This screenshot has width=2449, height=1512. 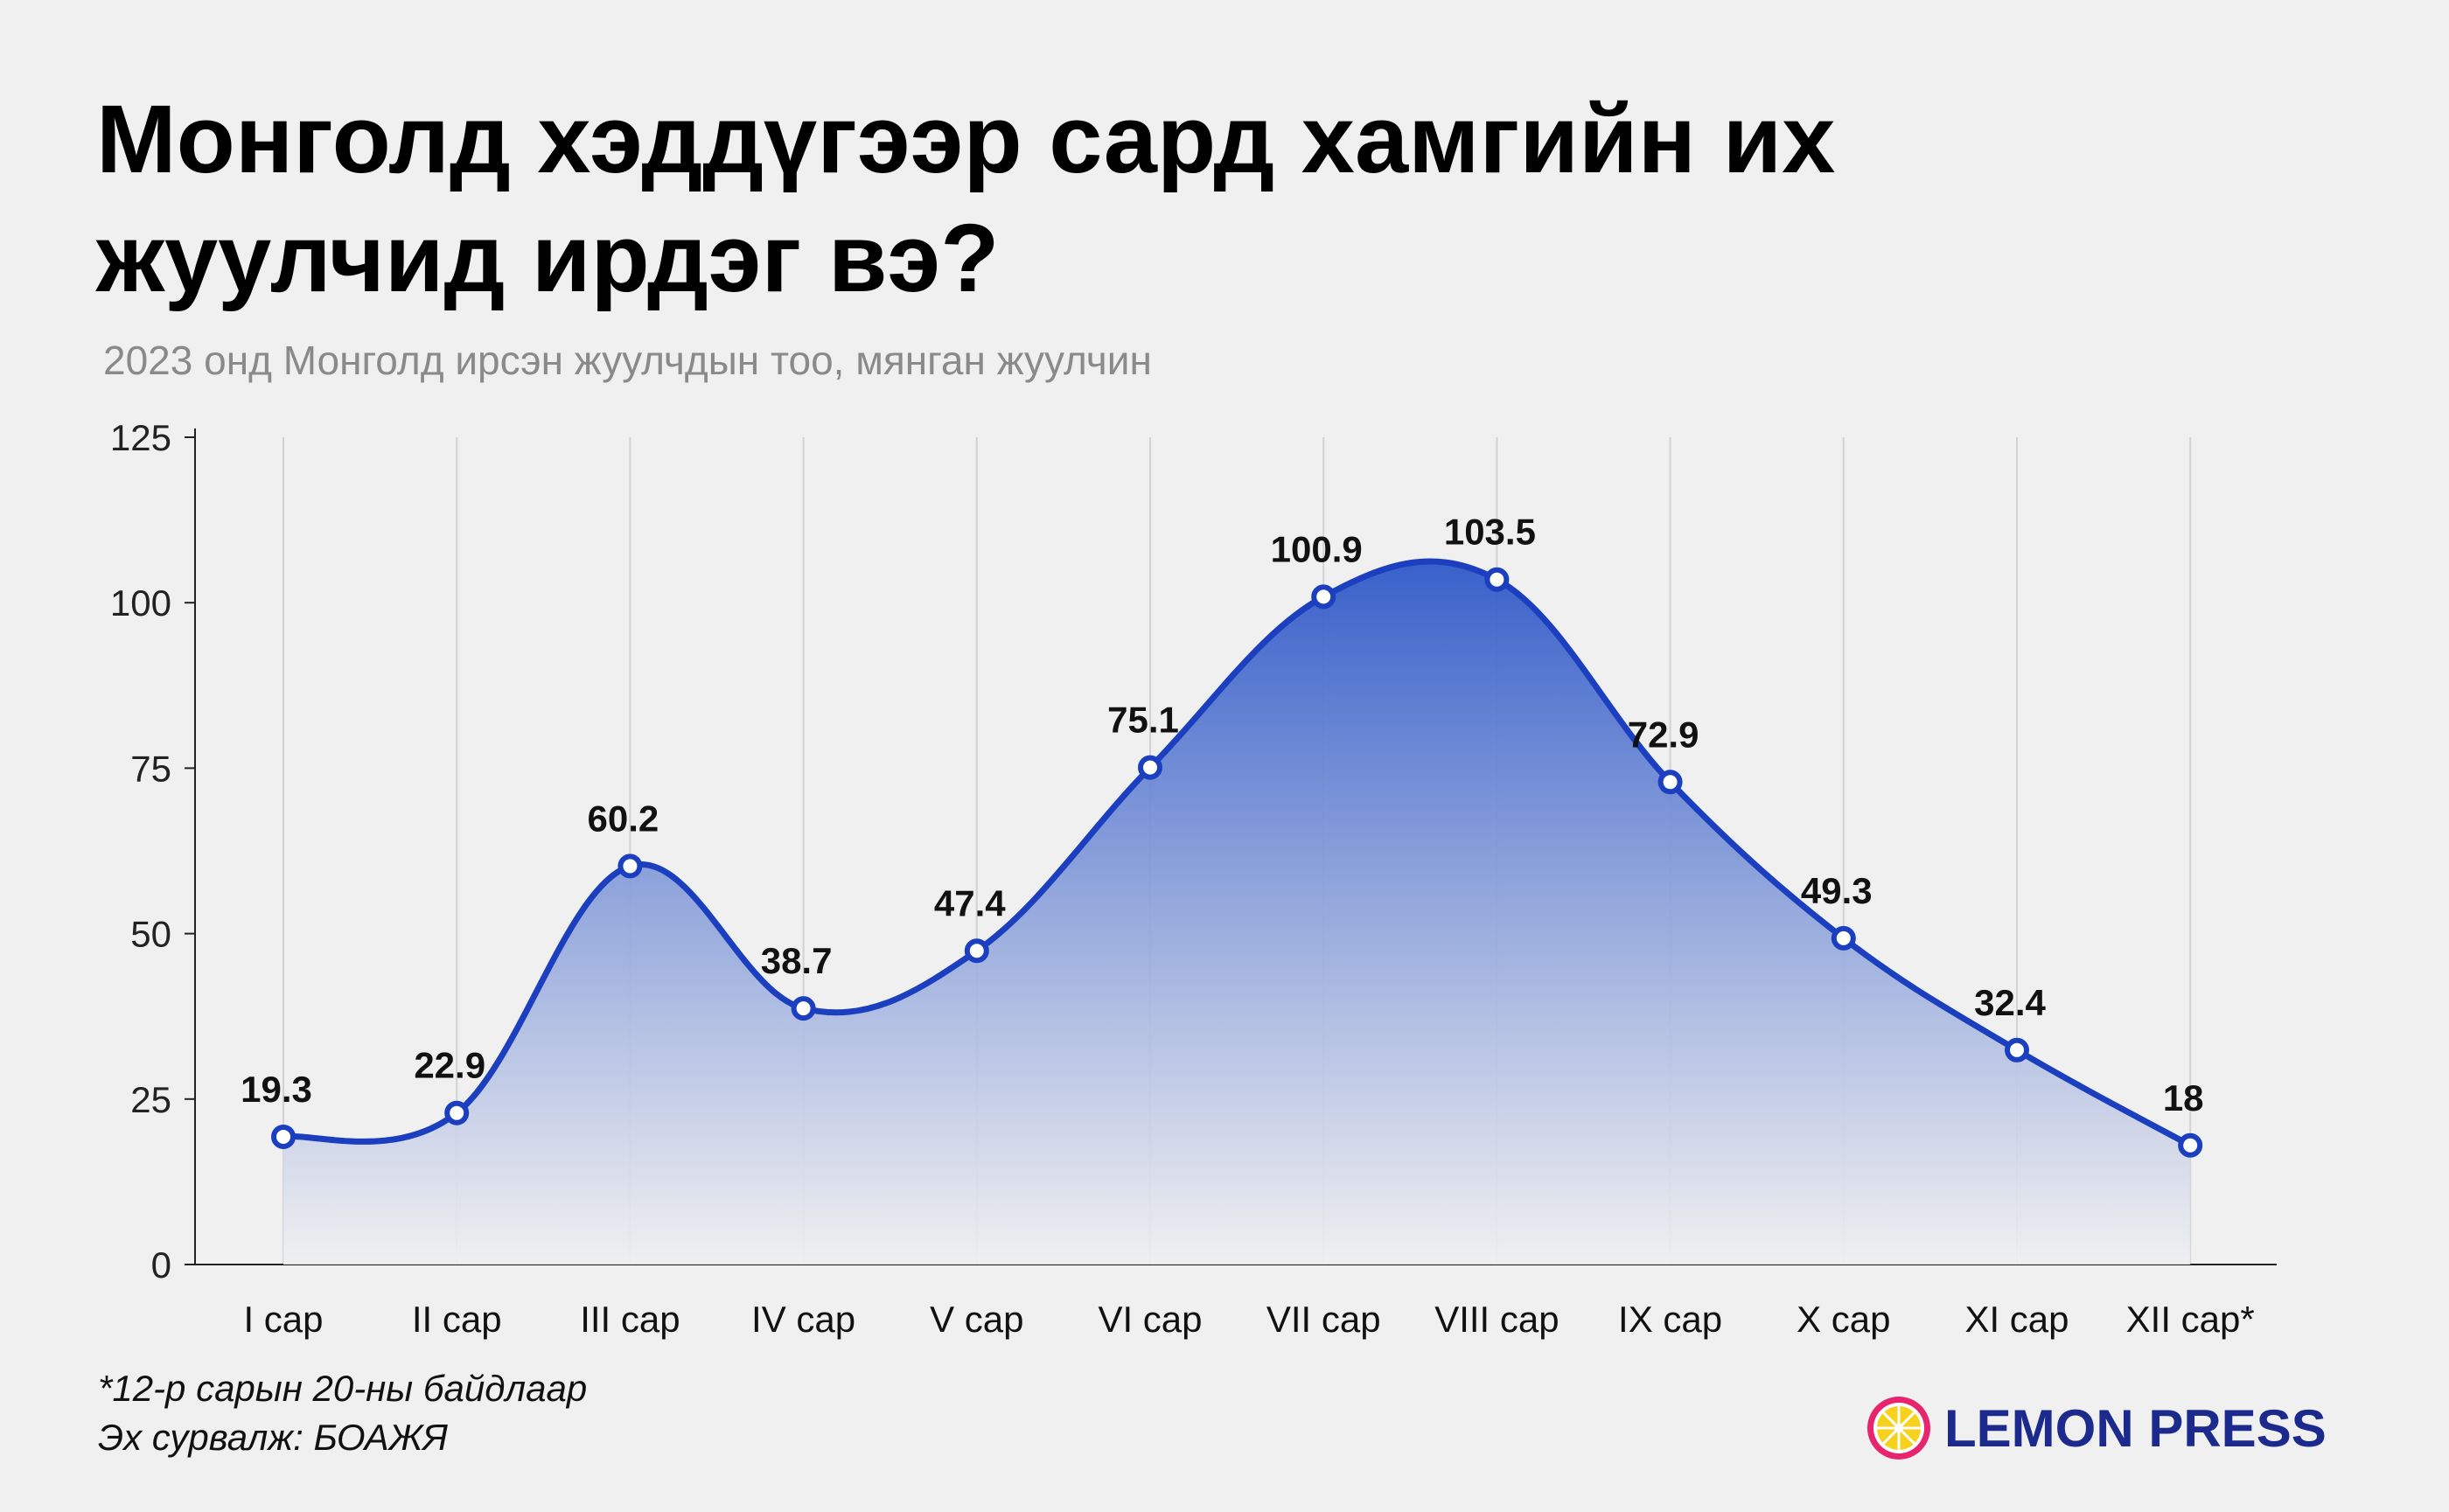 I want to click on x-tick-label: VIII сар, so click(x=1496, y=1319).